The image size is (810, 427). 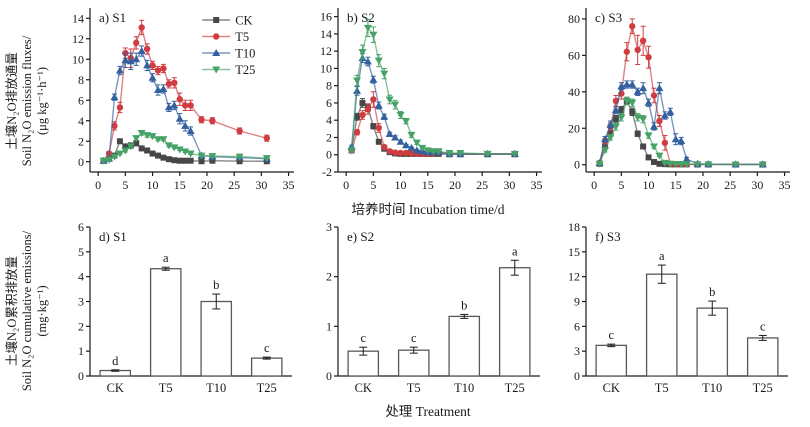 I want to click on cum-ylabel-en: Soil N₂O cumulative emissions/, so click(x=26, y=310).